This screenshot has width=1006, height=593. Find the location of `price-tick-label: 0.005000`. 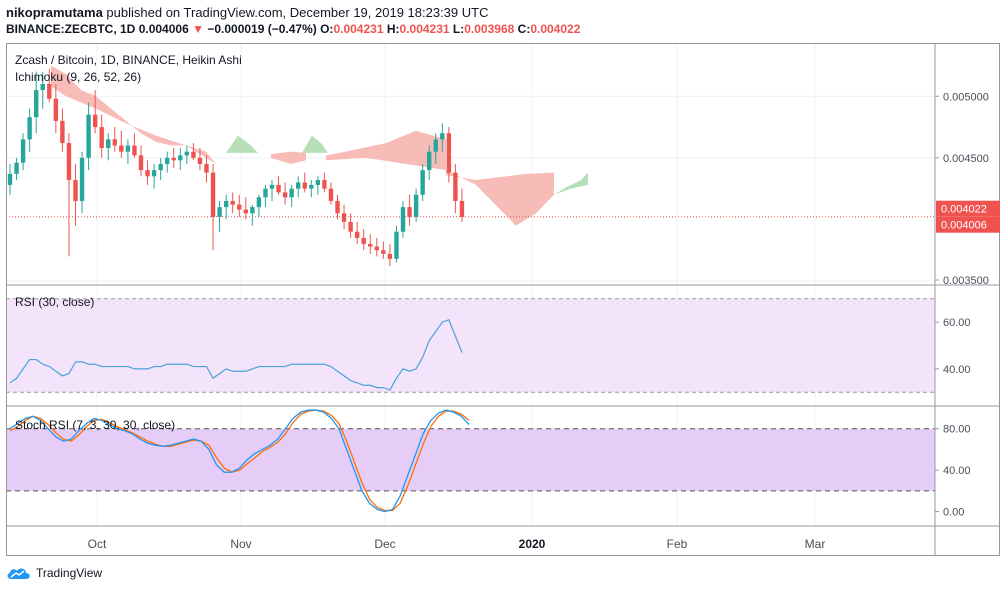

price-tick-label: 0.005000 is located at coordinates (966, 97).